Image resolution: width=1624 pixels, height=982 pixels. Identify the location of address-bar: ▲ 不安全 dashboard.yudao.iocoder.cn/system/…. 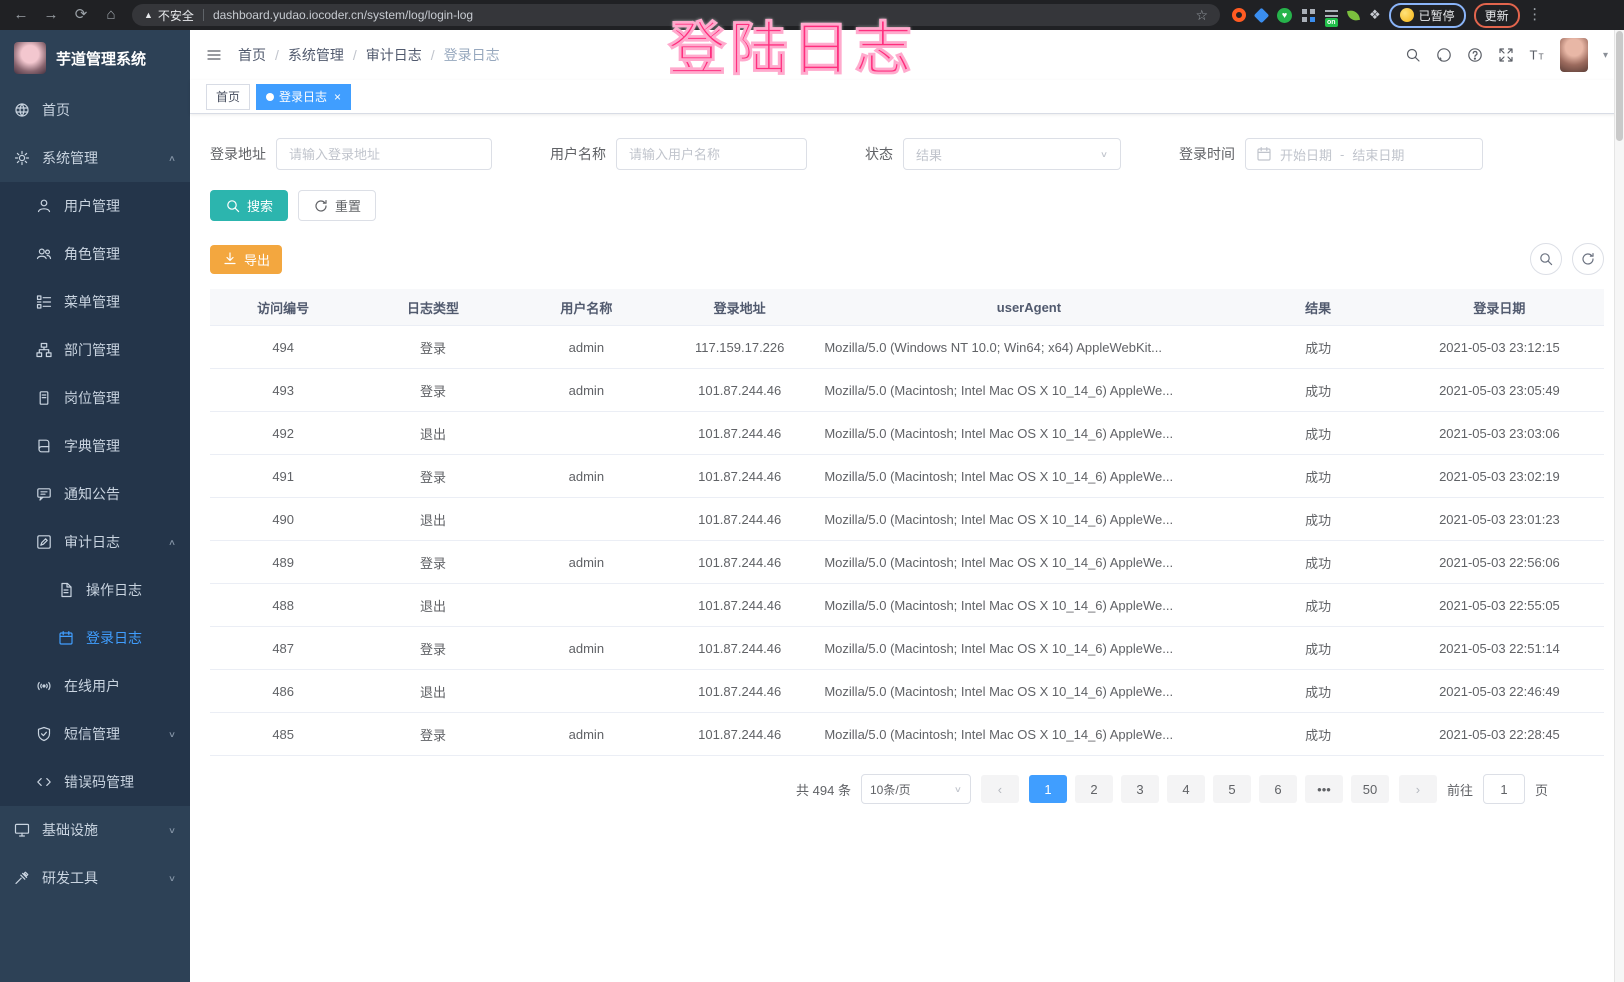
(676, 15).